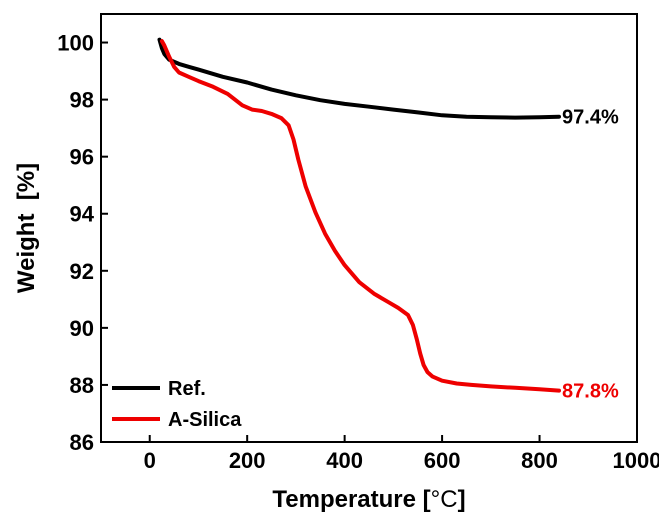  What do you see at coordinates (636, 460) in the screenshot?
I see `x-tick-label: 1000` at bounding box center [636, 460].